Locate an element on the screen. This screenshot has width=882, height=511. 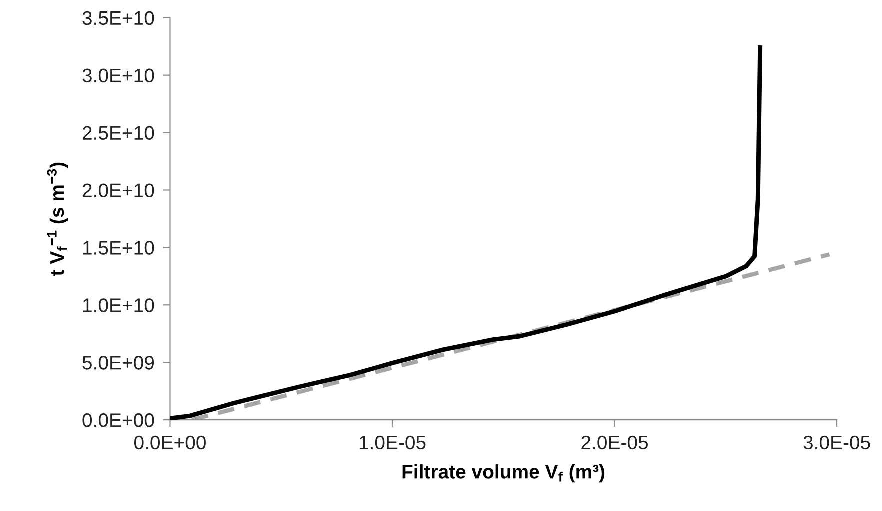
x-tick-label: 0.0E+00 is located at coordinates (170, 443).